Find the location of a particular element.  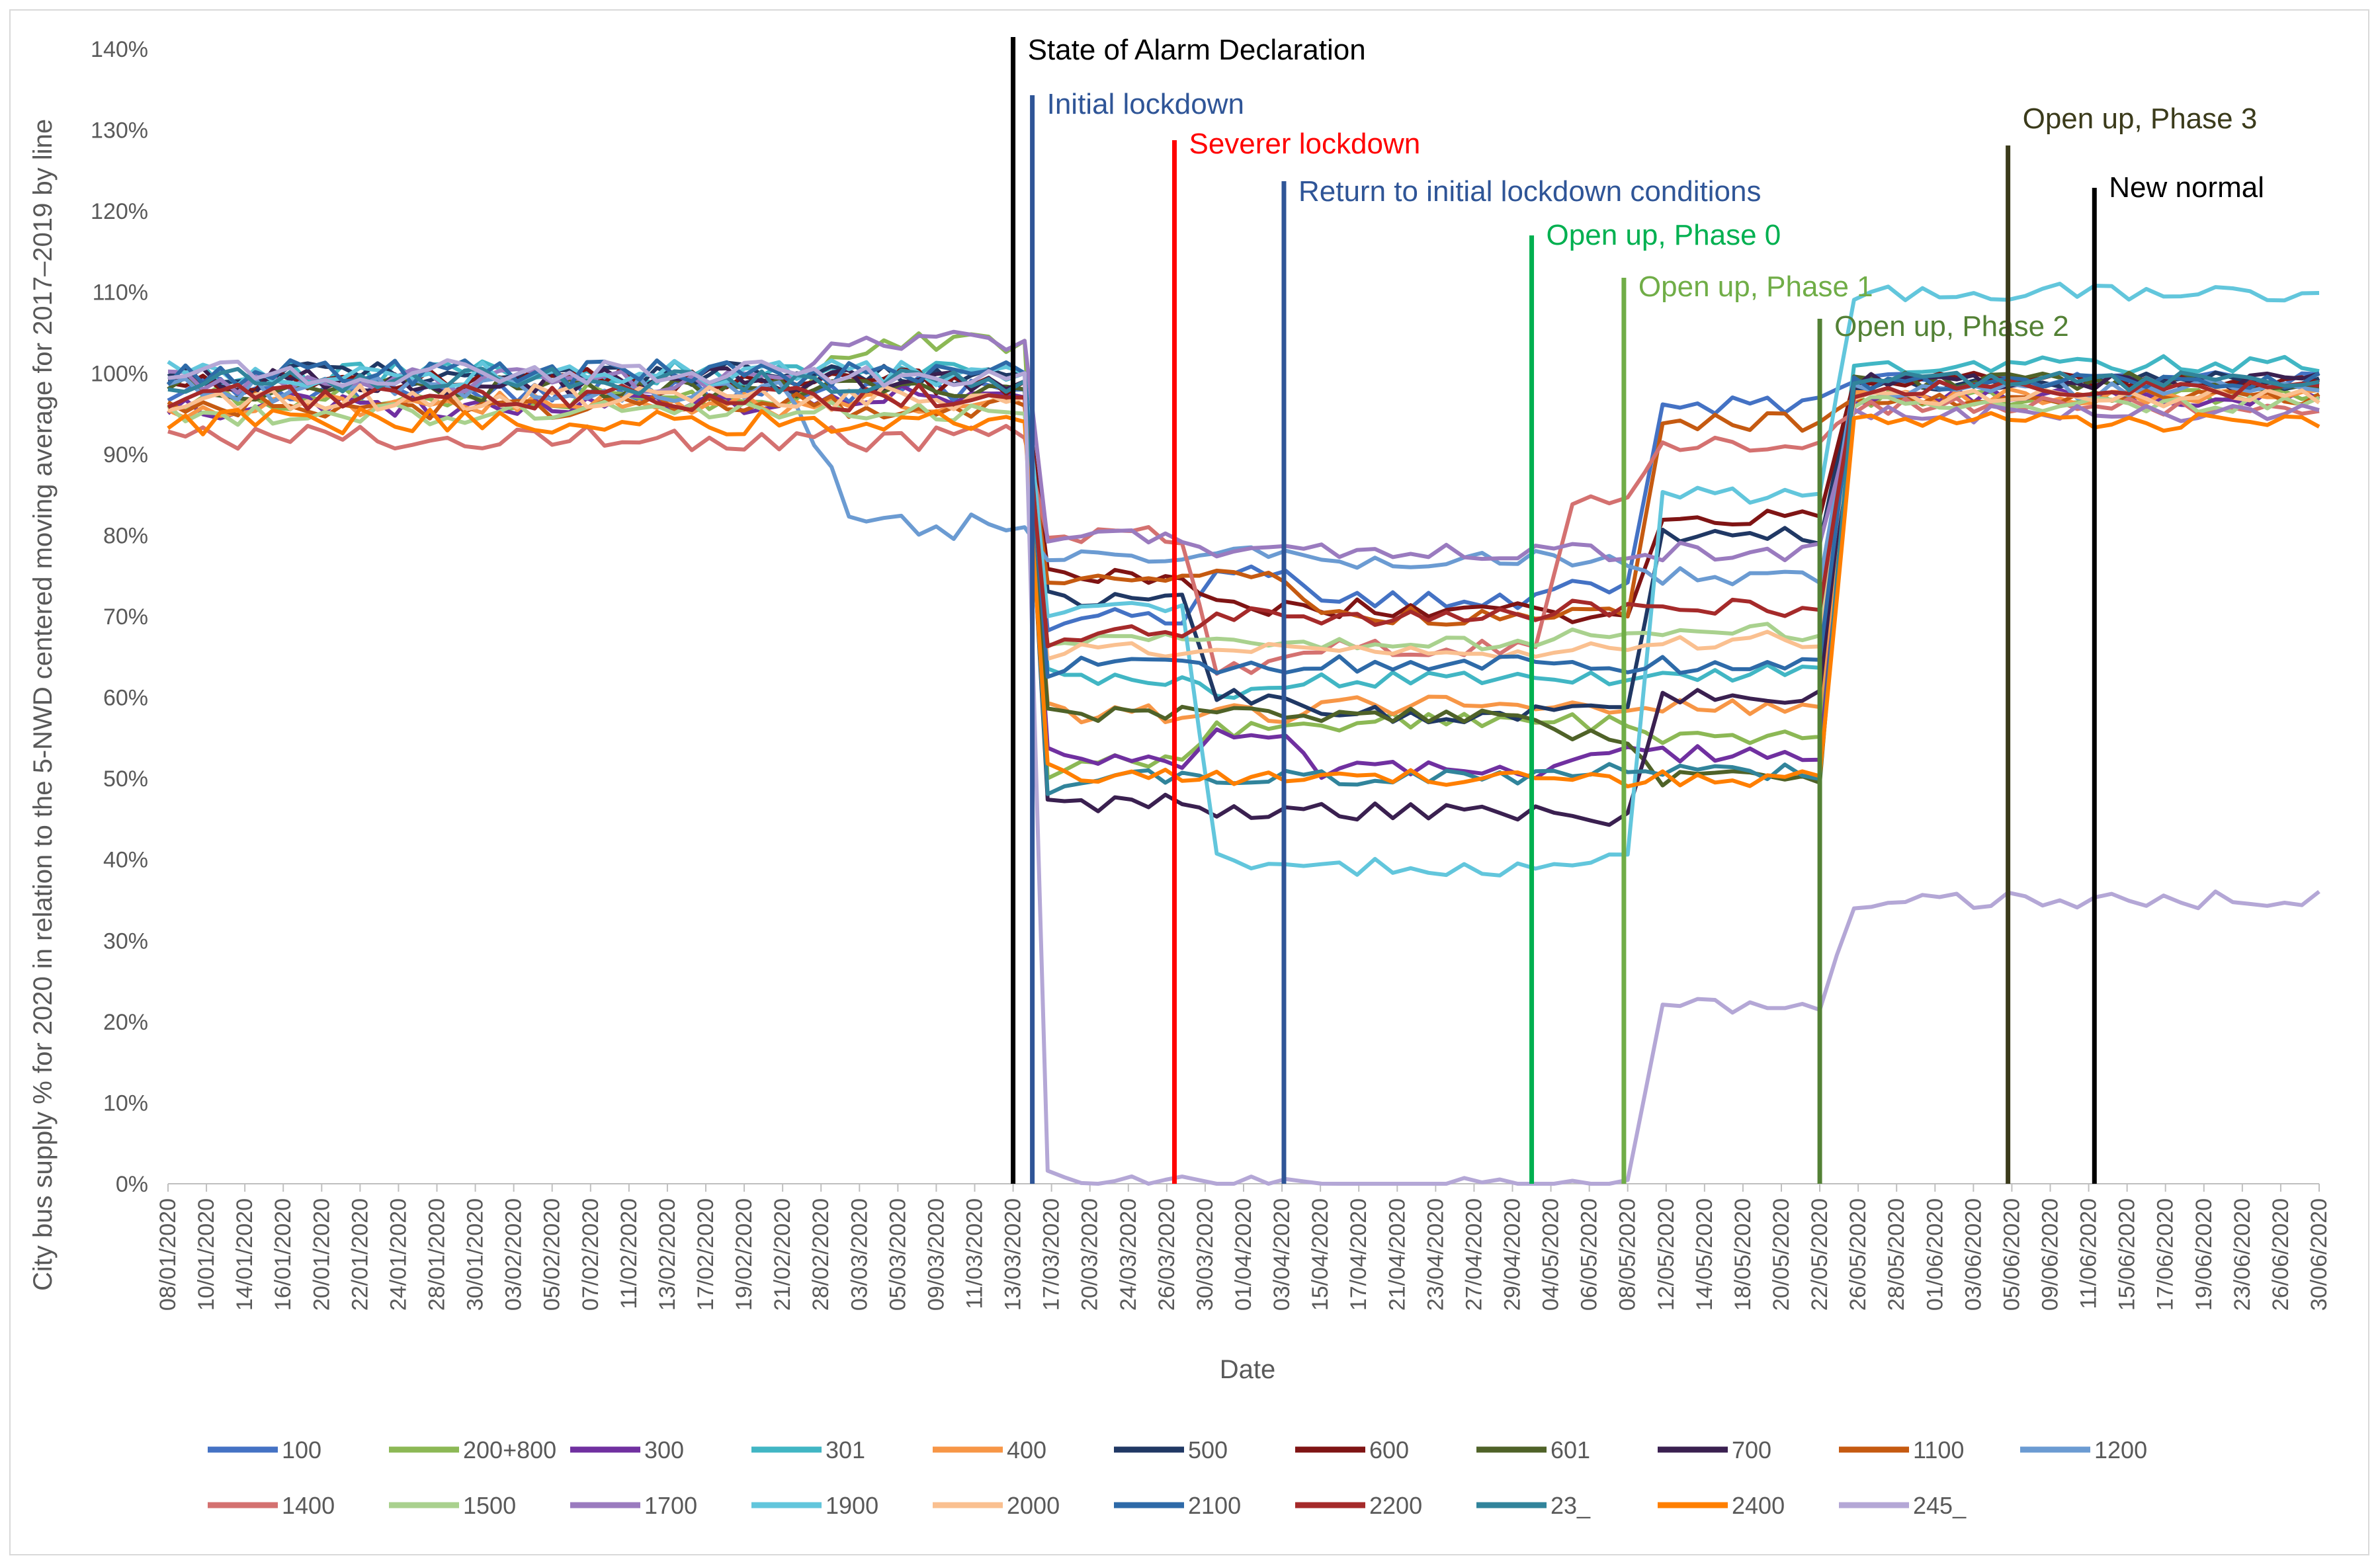

x-tick-label: 19/02/2020 is located at coordinates (744, 1254).